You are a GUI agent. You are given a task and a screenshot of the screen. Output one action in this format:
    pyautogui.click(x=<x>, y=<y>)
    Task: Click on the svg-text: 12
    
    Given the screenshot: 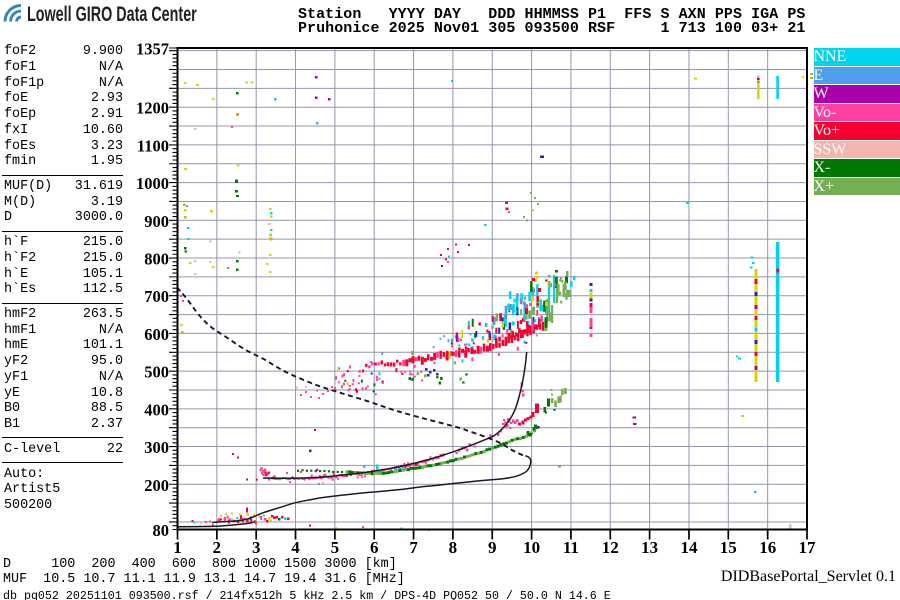 What is the action you would take?
    pyautogui.click(x=610, y=547)
    